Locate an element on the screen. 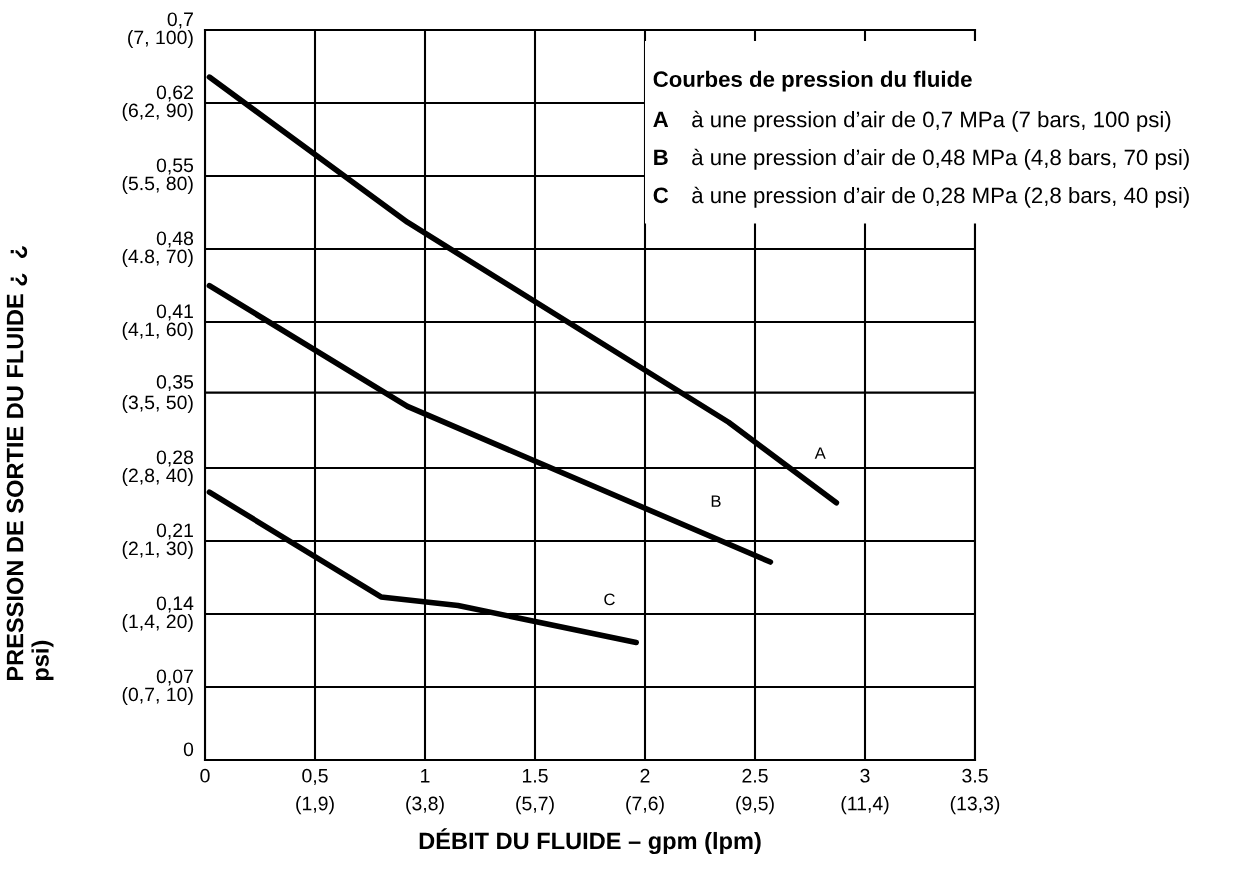 The width and height of the screenshot is (1240, 874). y-tick-label: 0,14 is located at coordinates (175, 604).